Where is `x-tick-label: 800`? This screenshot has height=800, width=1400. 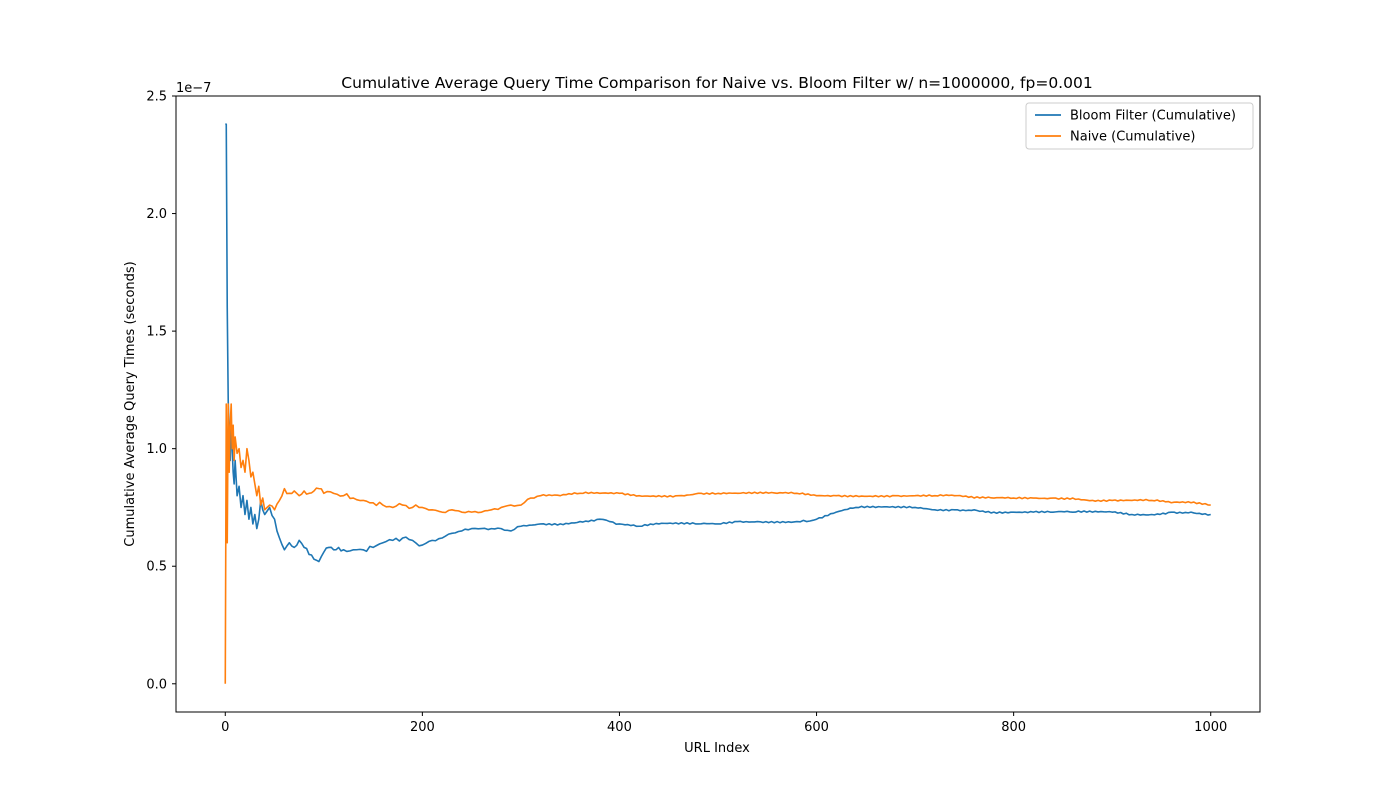
x-tick-label: 800 is located at coordinates (1013, 727).